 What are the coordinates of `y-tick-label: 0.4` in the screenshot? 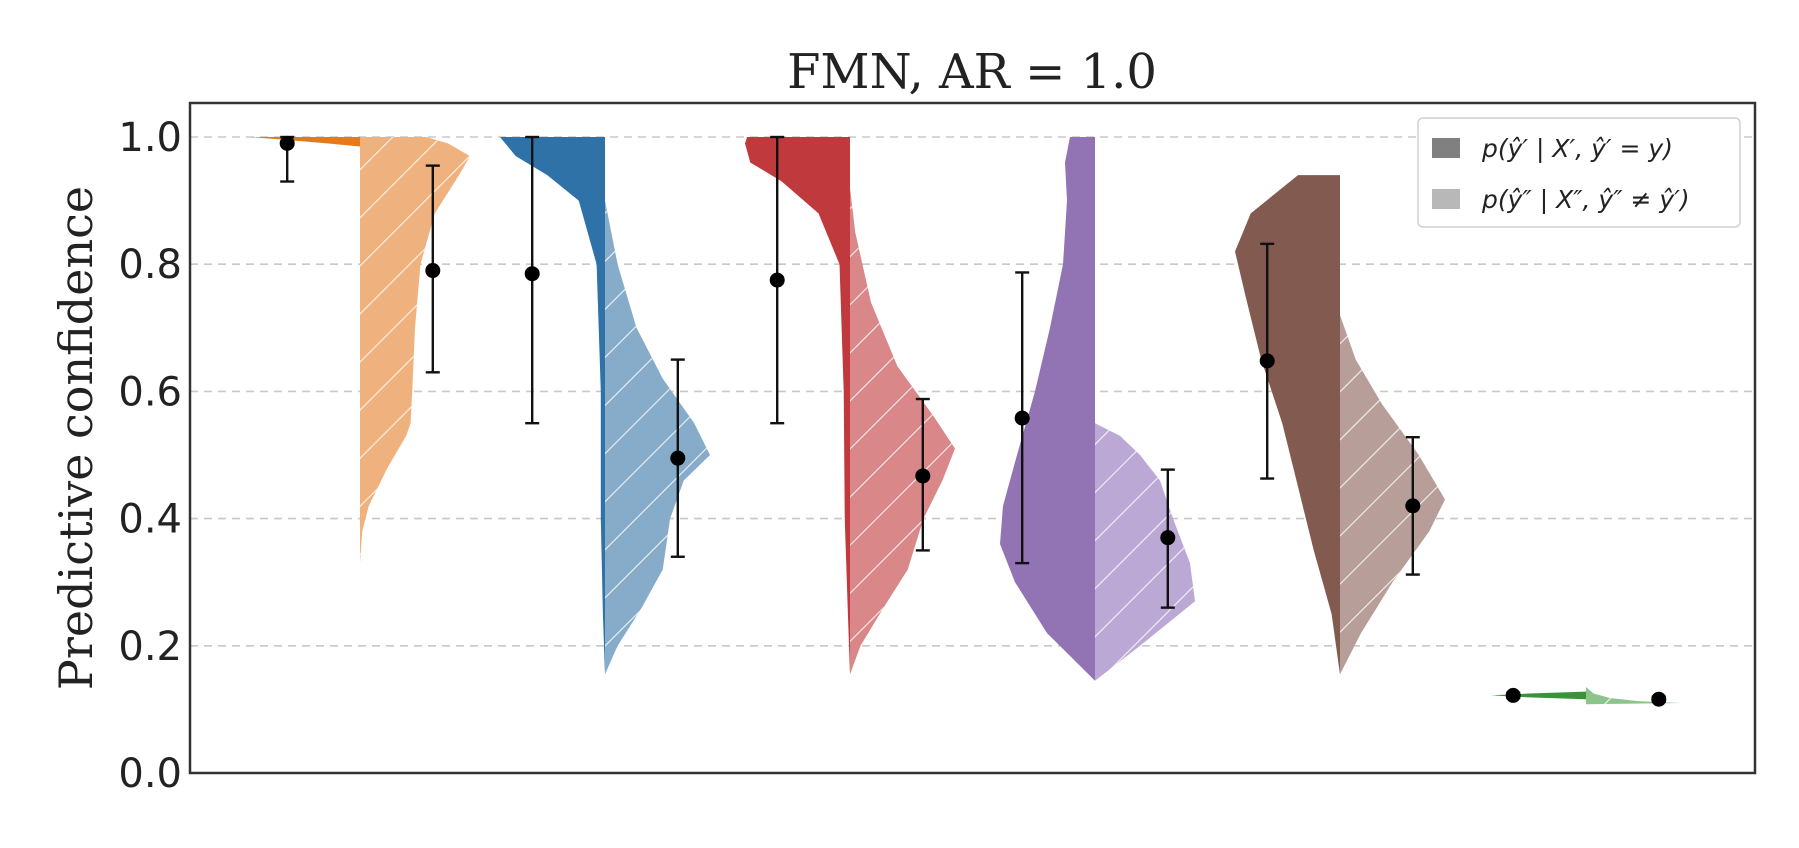 It's located at (150, 520).